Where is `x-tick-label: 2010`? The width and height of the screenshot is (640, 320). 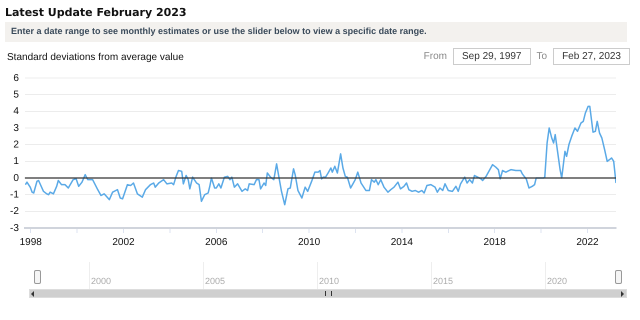 x-tick-label: 2010 is located at coordinates (309, 242).